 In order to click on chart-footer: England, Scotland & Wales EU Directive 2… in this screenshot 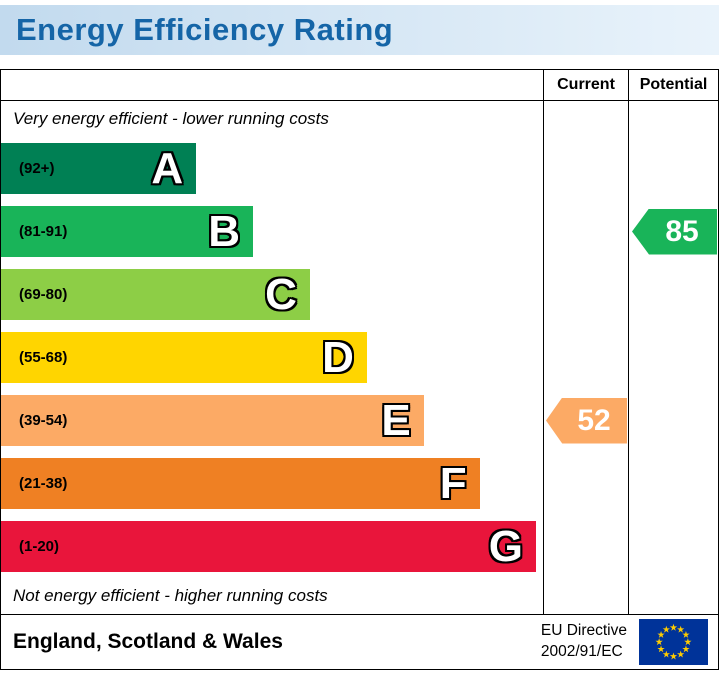, I will do `click(359, 641)`.